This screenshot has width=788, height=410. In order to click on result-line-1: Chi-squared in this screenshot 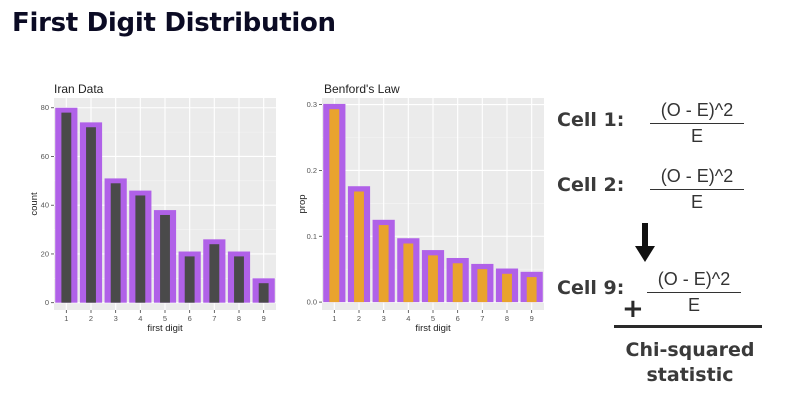, I will do `click(690, 350)`.